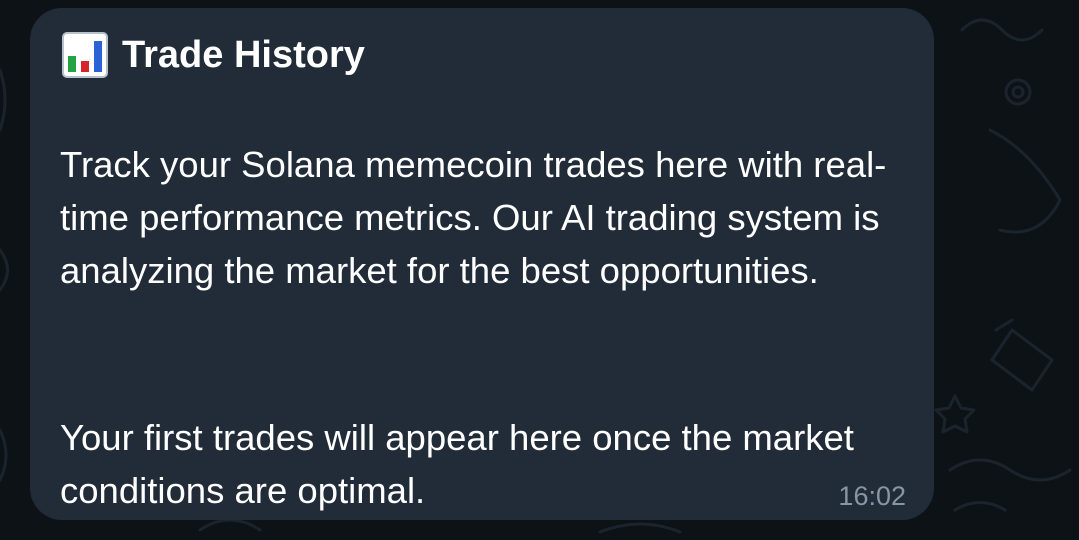 The height and width of the screenshot is (540, 1079). I want to click on message-header: Trade History, so click(213, 55).